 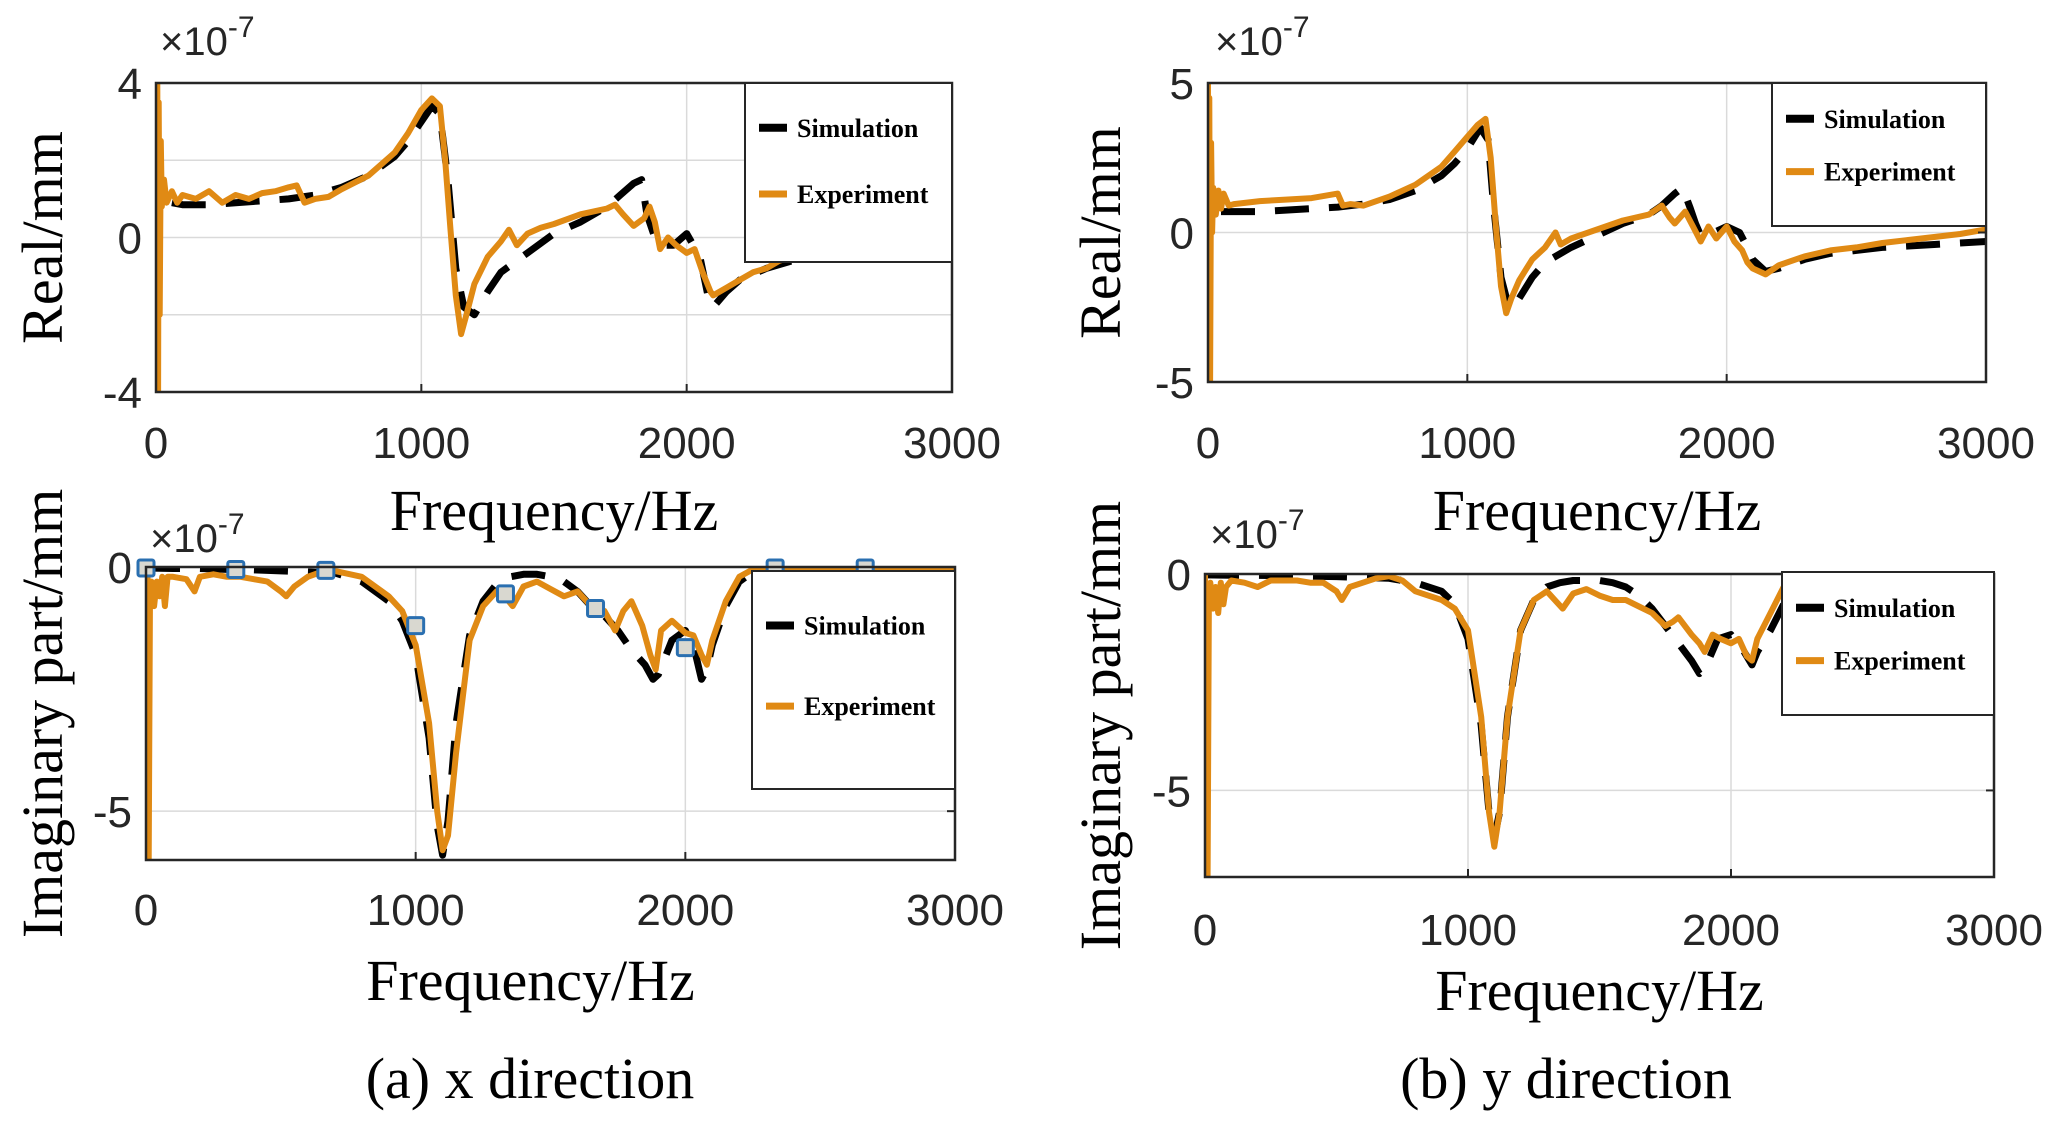 What do you see at coordinates (1566, 1078) in the screenshot?
I see `caption-b: (b) y direction` at bounding box center [1566, 1078].